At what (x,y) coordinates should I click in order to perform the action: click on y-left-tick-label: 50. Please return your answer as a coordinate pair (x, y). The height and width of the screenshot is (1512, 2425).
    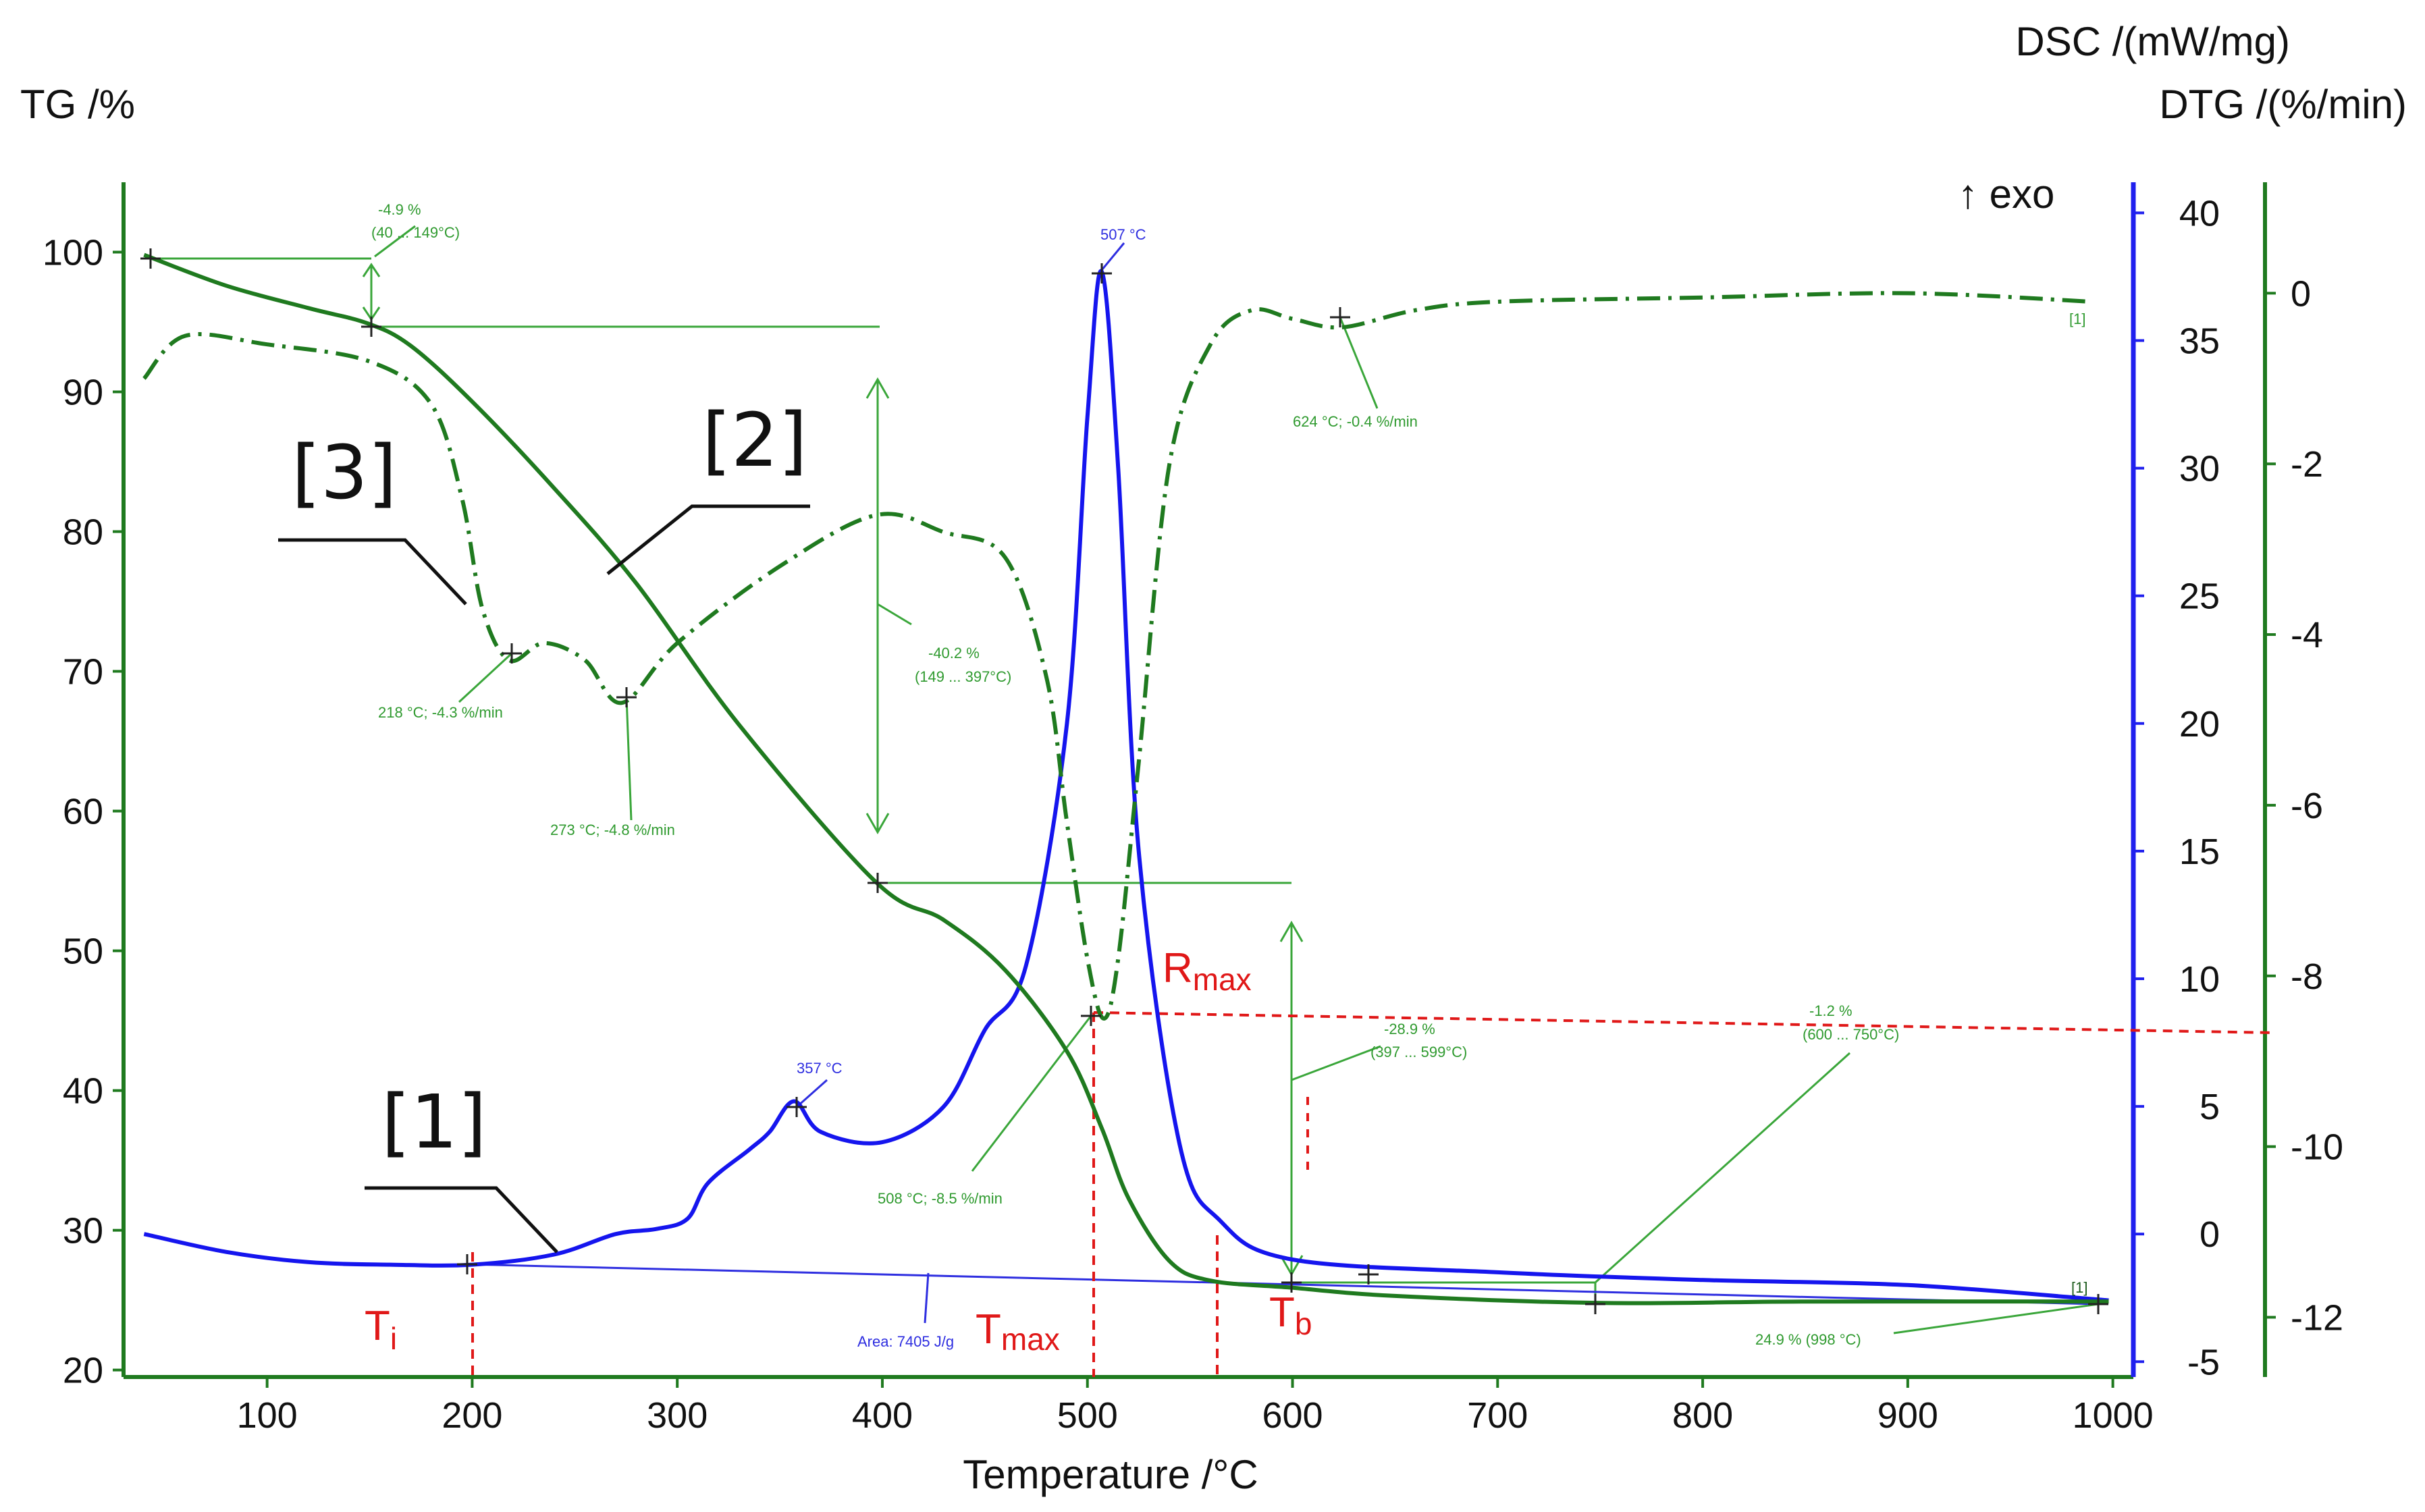
    Looking at the image, I should click on (83, 952).